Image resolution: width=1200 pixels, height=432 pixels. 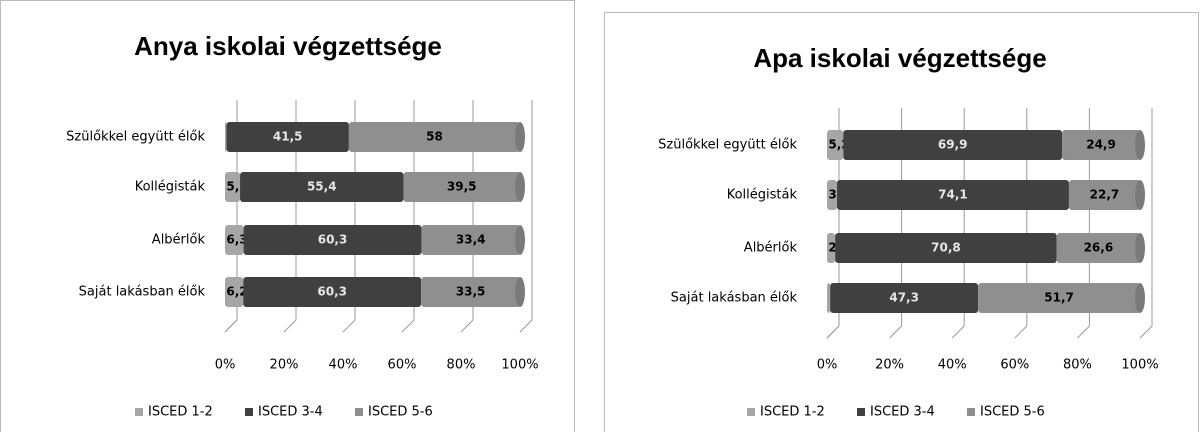 What do you see at coordinates (288, 46) in the screenshot?
I see `chart-title: Anya iskolai végzettsége` at bounding box center [288, 46].